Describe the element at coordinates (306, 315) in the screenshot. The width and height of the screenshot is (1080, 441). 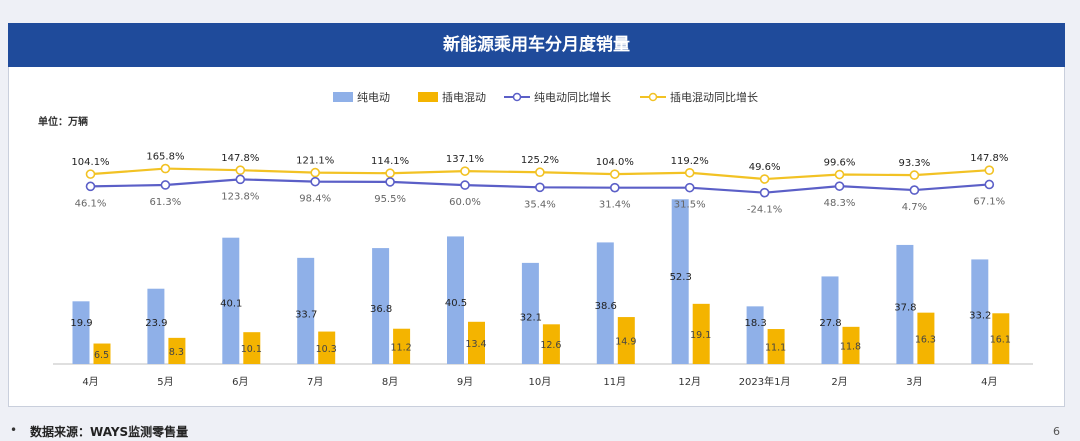
I see `data-label-ev: 33.7` at that location.